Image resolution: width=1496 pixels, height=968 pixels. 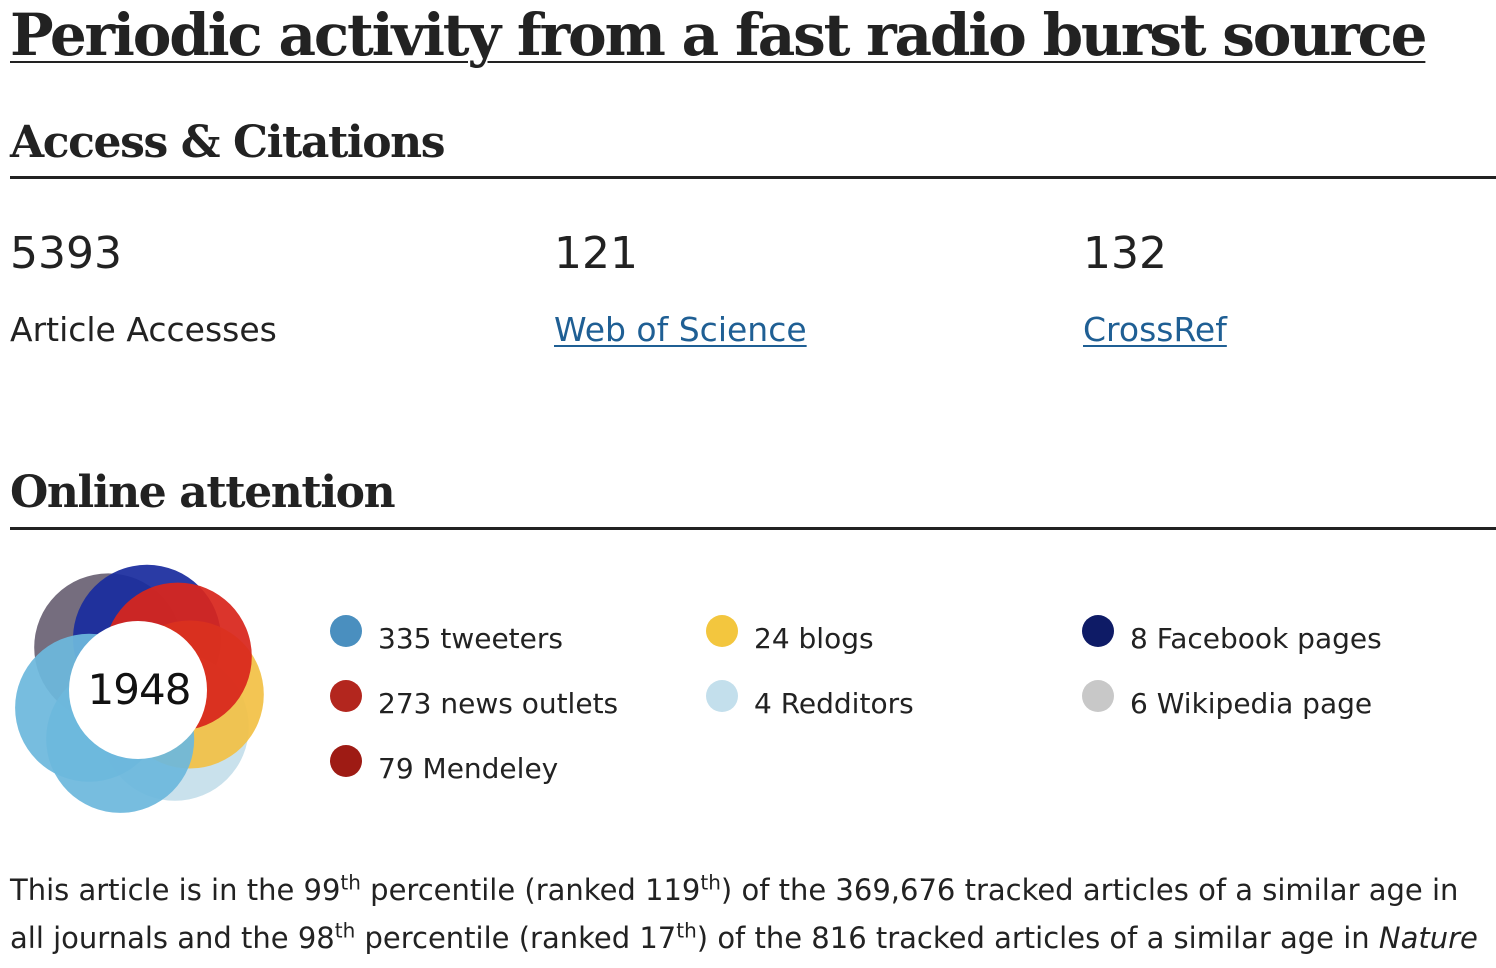 What do you see at coordinates (203, 492) in the screenshot?
I see `online-attention-heading: Online attention` at bounding box center [203, 492].